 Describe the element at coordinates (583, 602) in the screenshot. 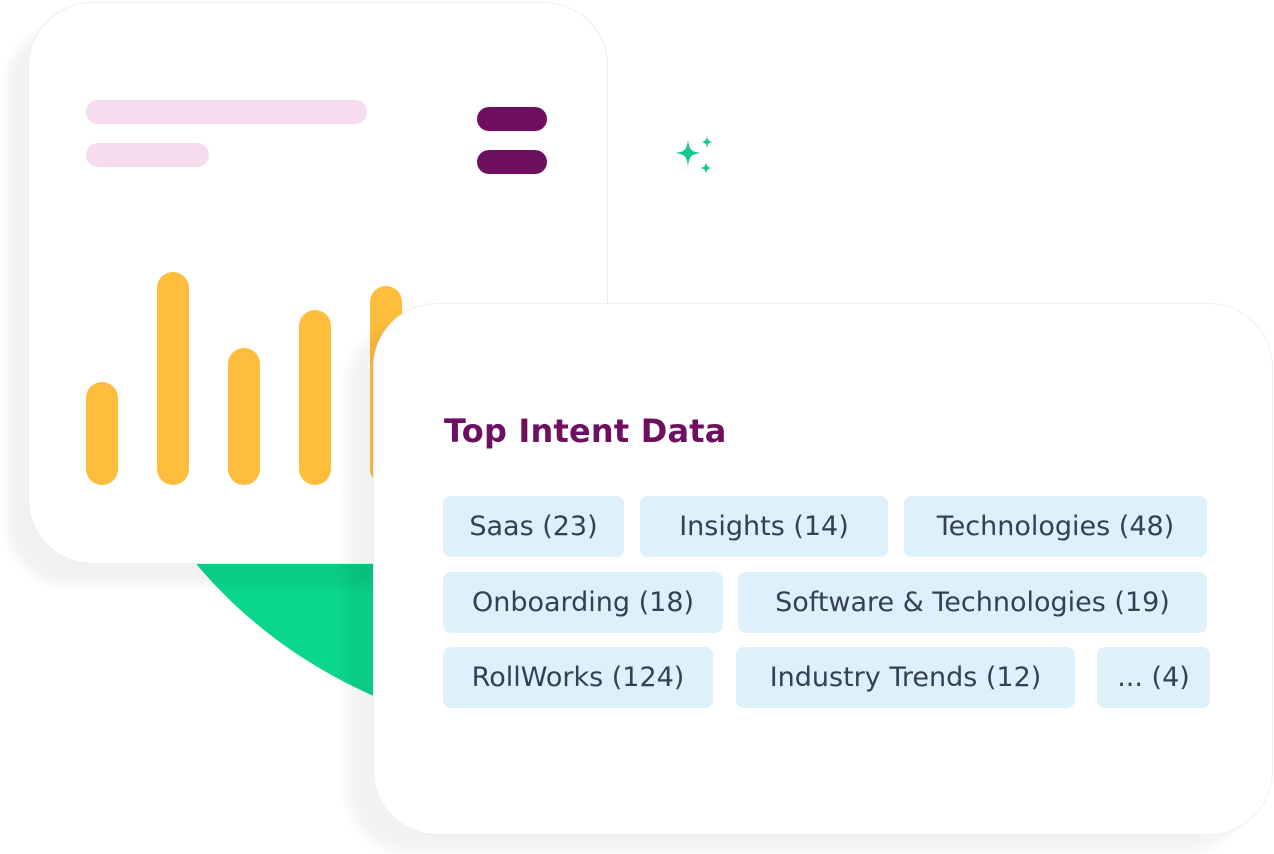

I see `intent-tag-onboarding: Onboarding (18)` at that location.